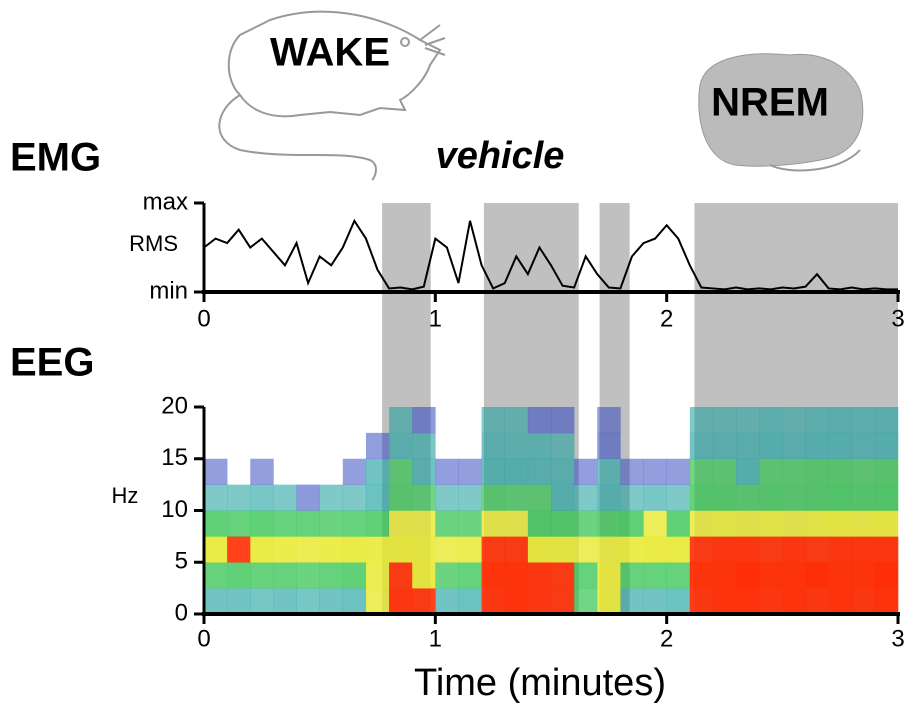 The image size is (909, 709). I want to click on condition-label: vehicle, so click(500, 156).